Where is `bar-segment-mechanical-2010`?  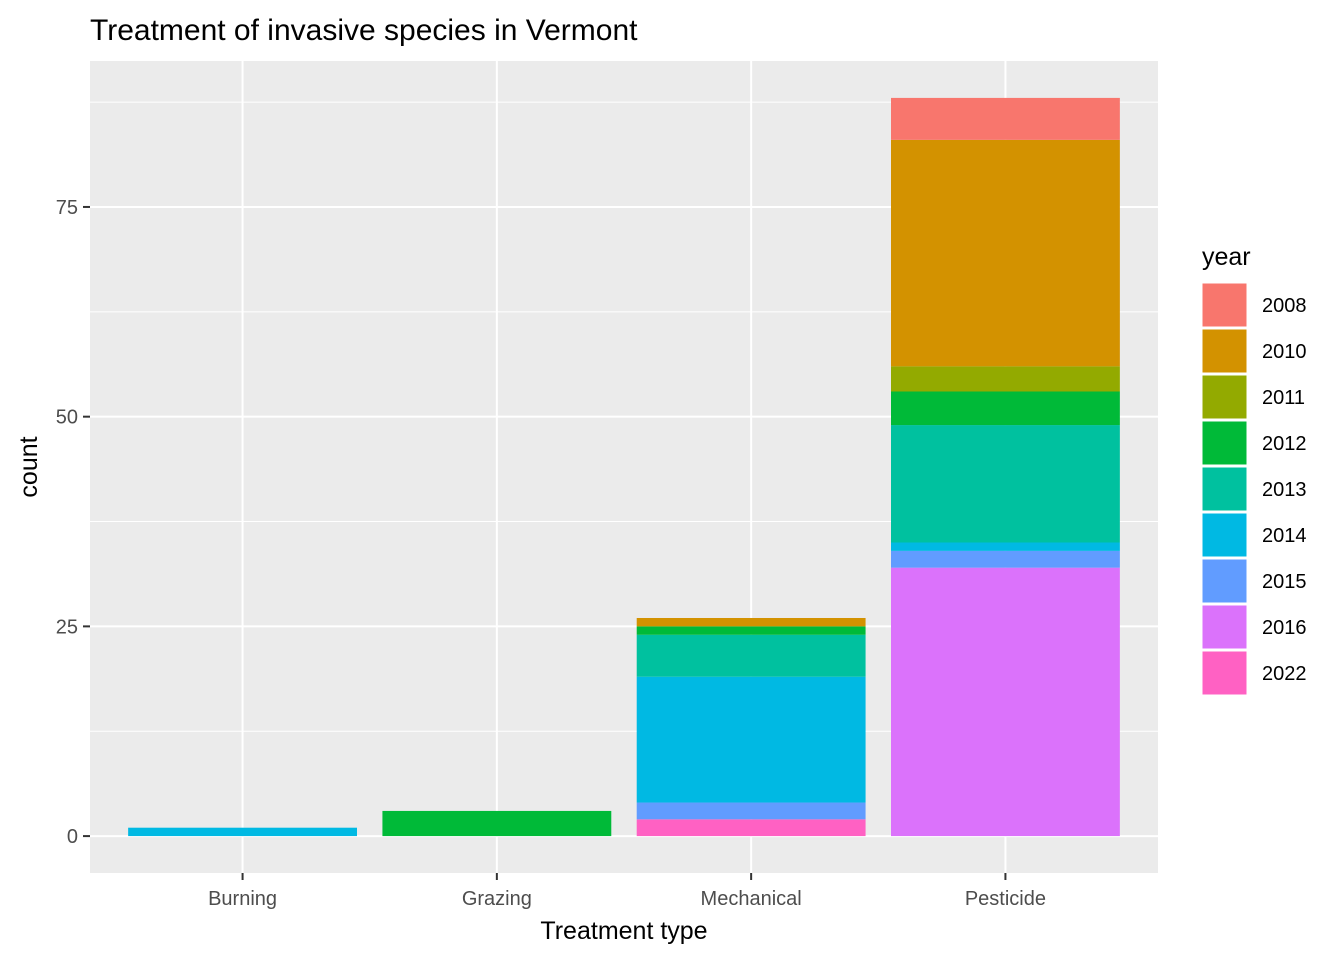 bar-segment-mechanical-2010 is located at coordinates (751, 622).